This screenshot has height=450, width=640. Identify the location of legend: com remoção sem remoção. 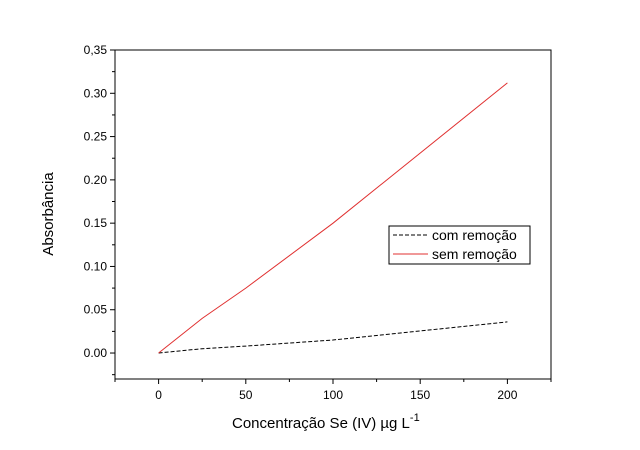
(459, 245).